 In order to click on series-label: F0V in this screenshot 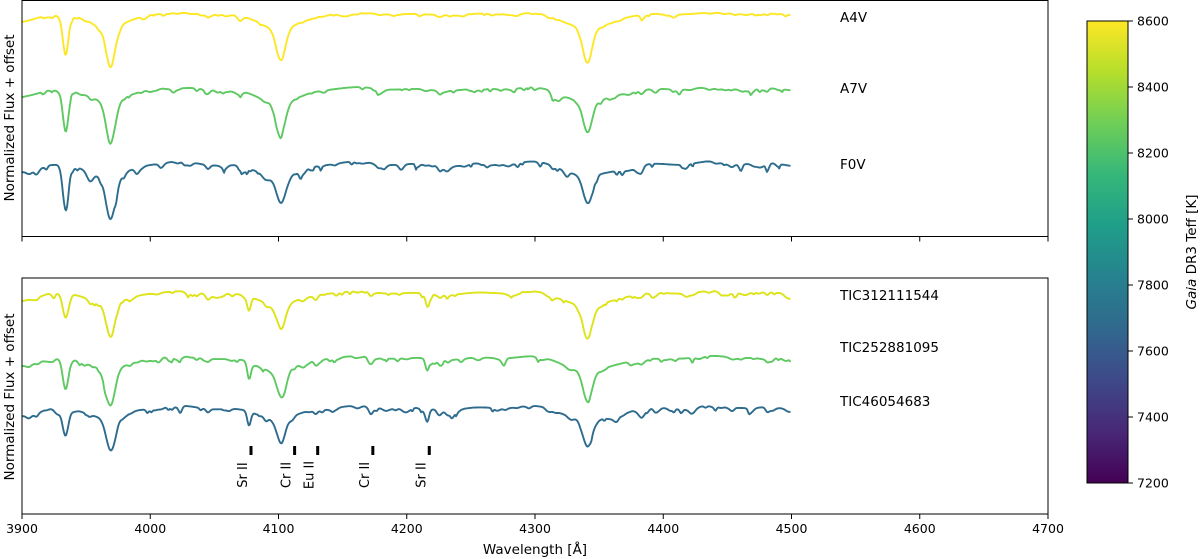, I will do `click(853, 165)`.